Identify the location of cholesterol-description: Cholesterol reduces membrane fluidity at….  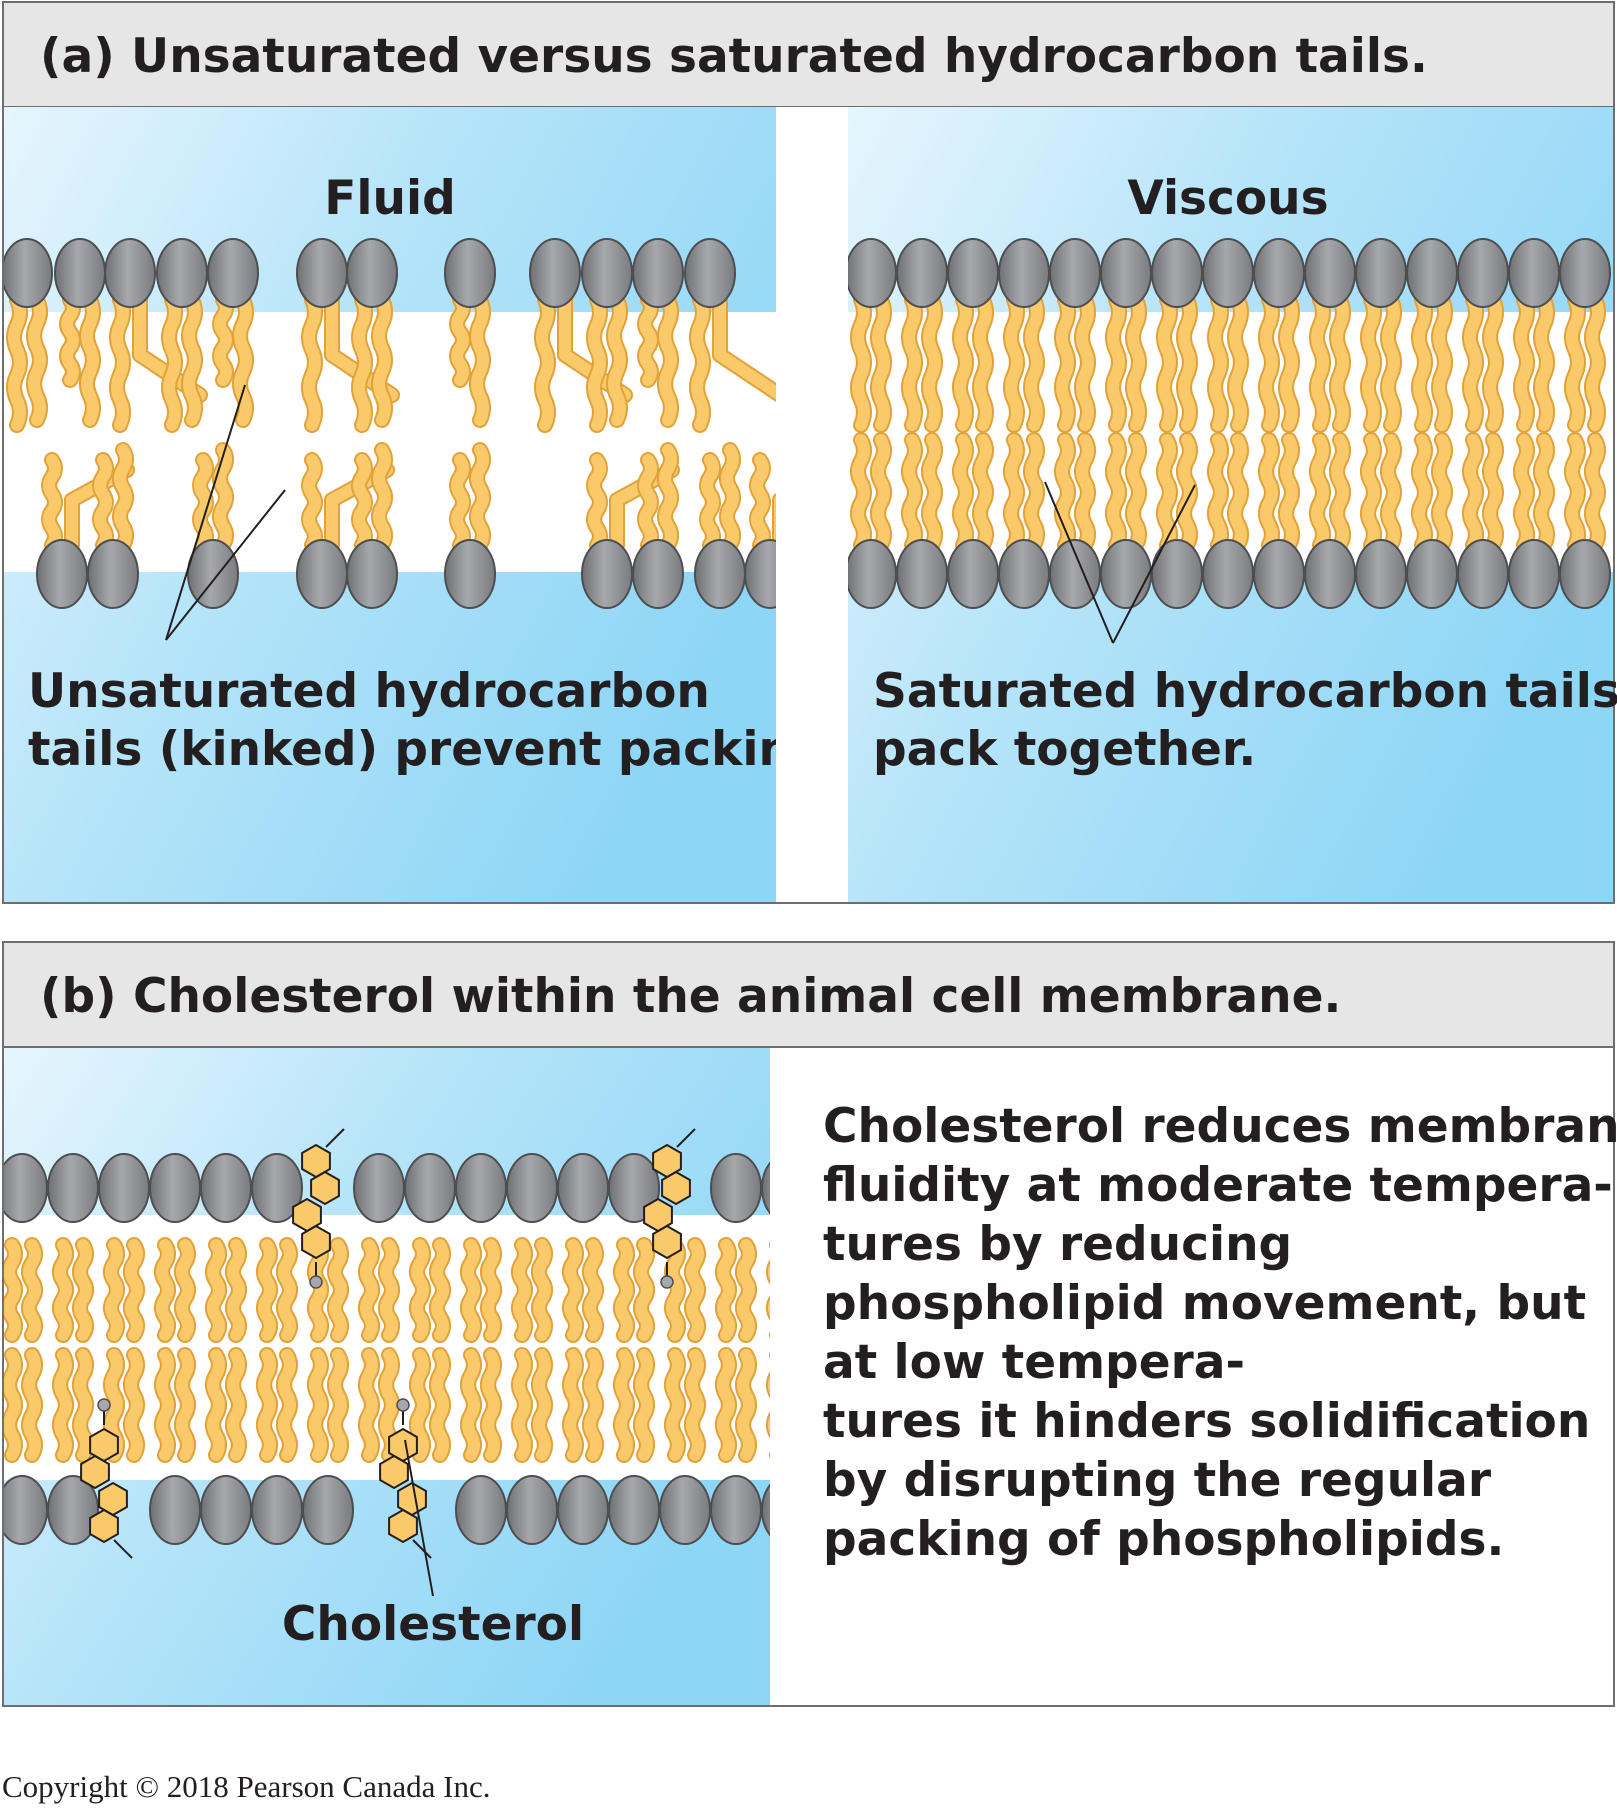
(1220, 1333).